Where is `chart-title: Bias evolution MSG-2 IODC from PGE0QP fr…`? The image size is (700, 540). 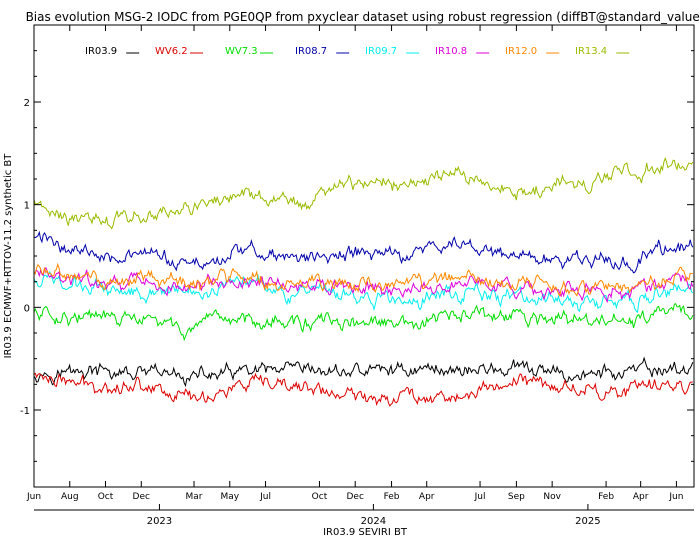 chart-title: Bias evolution MSG-2 IODC from PGE0QP fr… is located at coordinates (363, 17).